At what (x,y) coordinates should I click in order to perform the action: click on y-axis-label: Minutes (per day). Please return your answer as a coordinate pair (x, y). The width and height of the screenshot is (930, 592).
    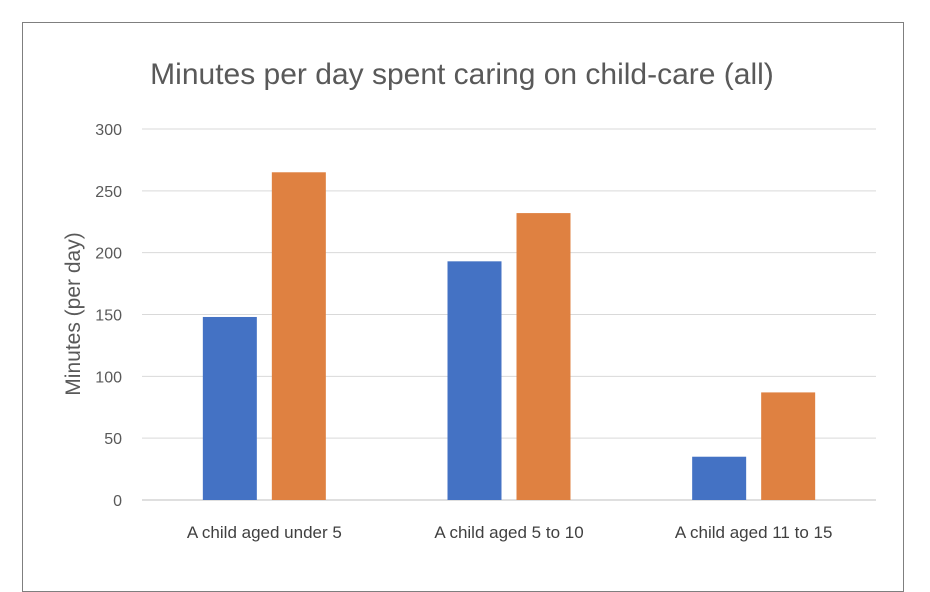
    Looking at the image, I should click on (73, 313).